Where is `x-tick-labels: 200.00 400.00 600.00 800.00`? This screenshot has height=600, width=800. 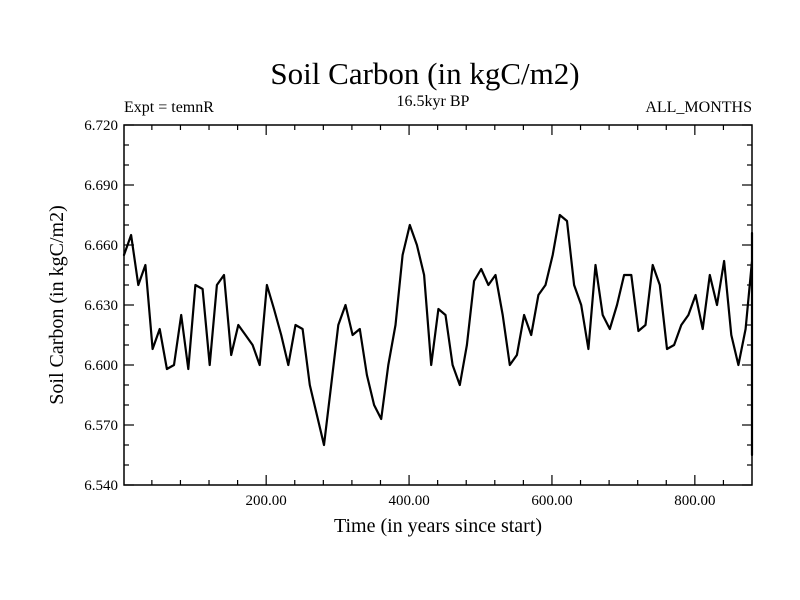 x-tick-labels: 200.00 400.00 600.00 800.00 is located at coordinates (481, 501).